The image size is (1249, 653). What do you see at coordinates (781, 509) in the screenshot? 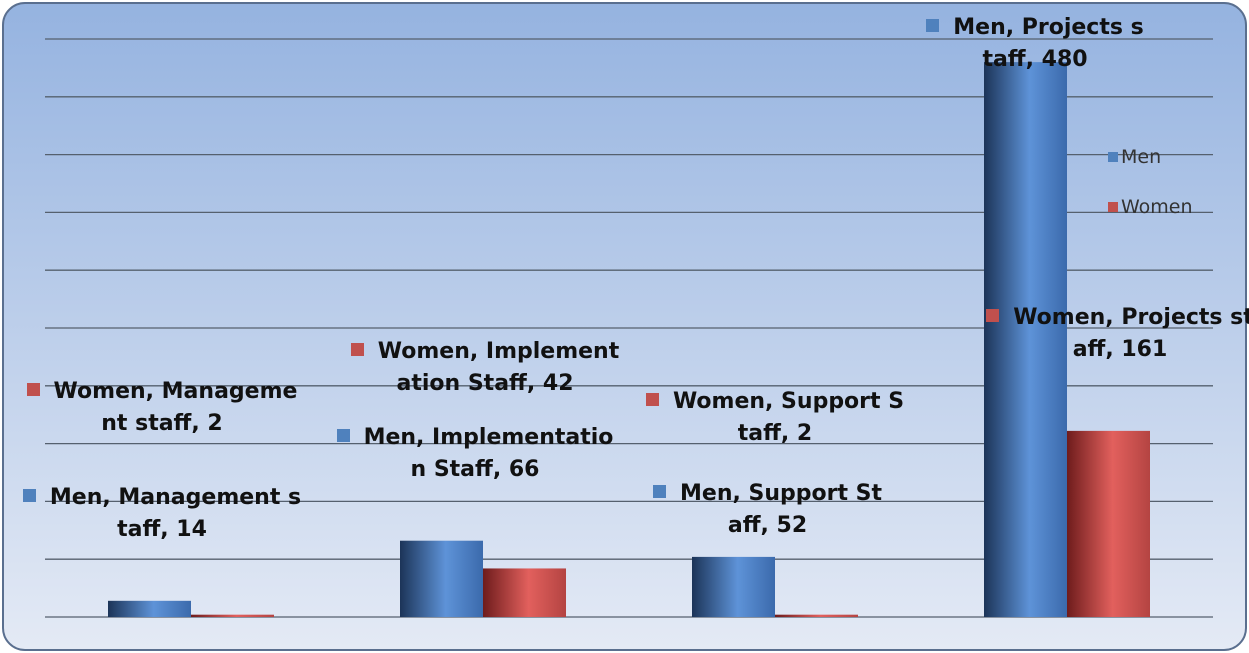
I see `data-label-text: Men, Support Staff, 52` at bounding box center [781, 509].